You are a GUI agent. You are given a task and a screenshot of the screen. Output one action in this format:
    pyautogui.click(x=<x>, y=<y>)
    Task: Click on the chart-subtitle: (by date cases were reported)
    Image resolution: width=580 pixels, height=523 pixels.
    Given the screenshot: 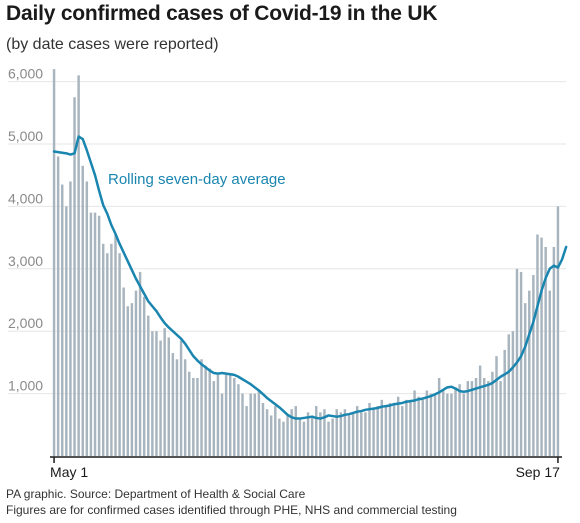 What is the action you would take?
    pyautogui.click(x=112, y=44)
    